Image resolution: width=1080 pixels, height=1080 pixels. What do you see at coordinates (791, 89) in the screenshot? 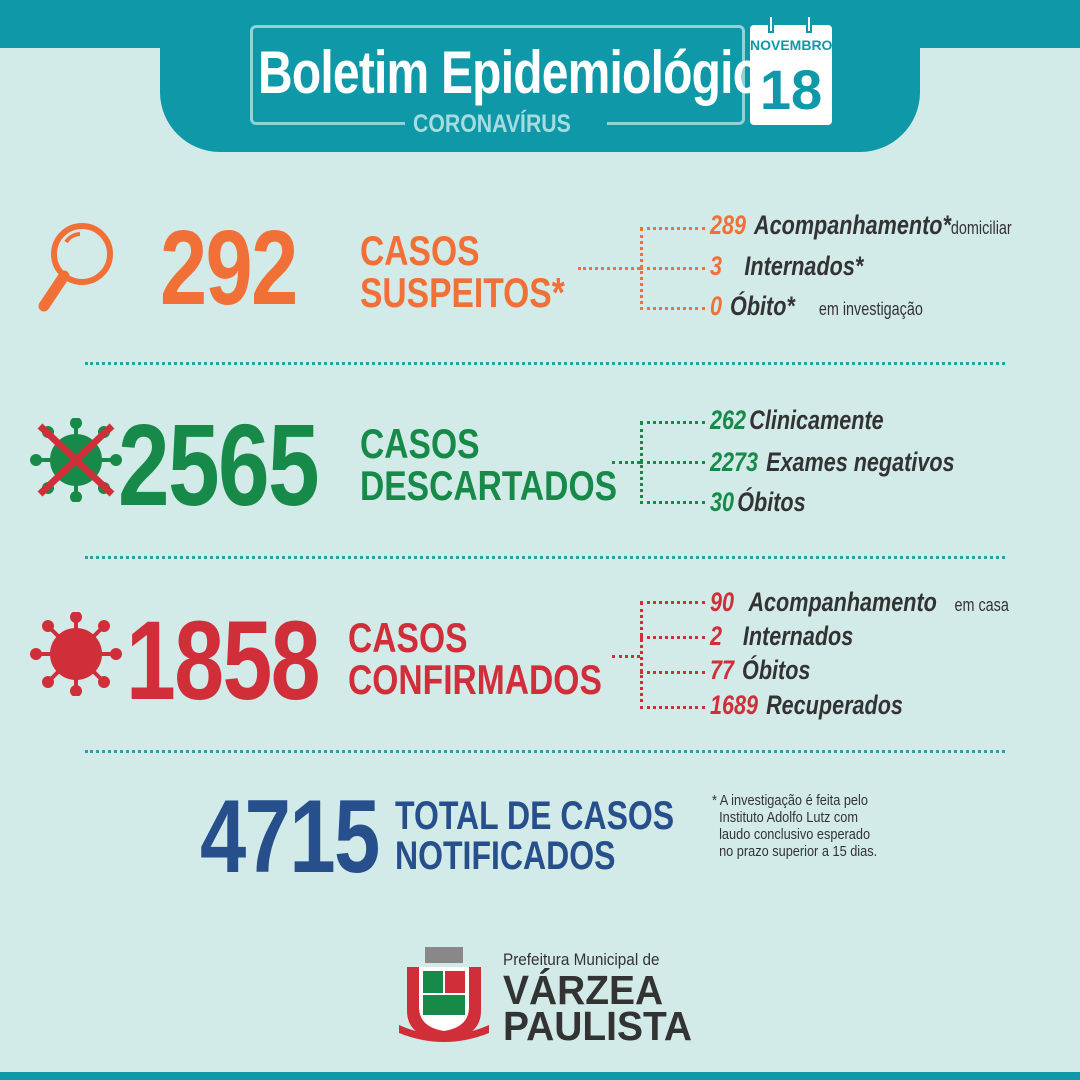
I see `calendar-day: 18` at bounding box center [791, 89].